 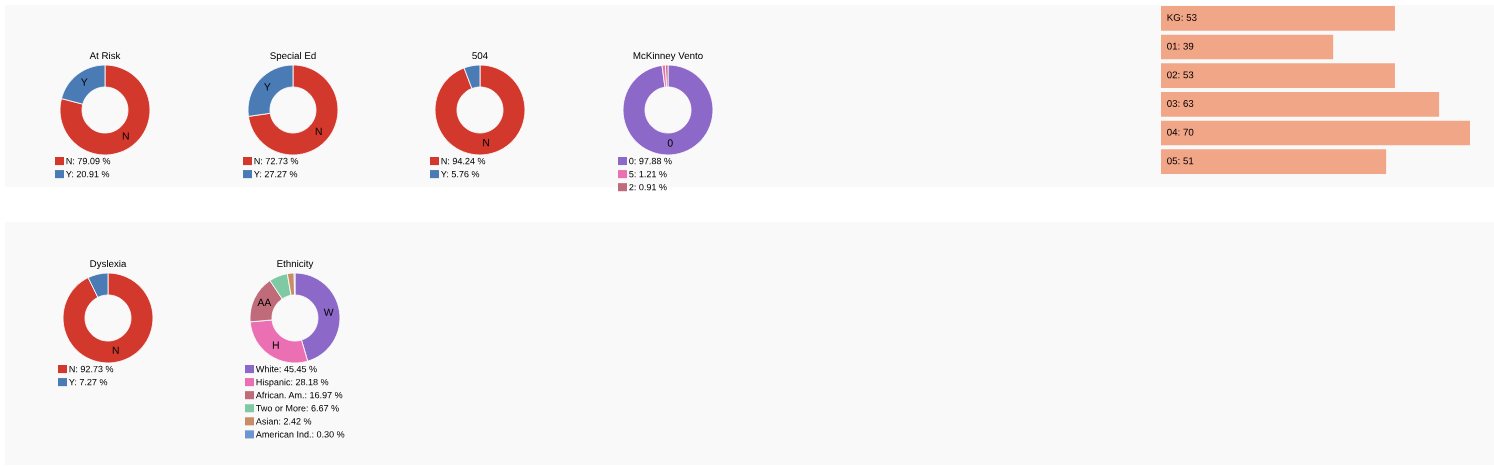 What do you see at coordinates (295, 264) in the screenshot?
I see `chart-title: Ethnicity` at bounding box center [295, 264].